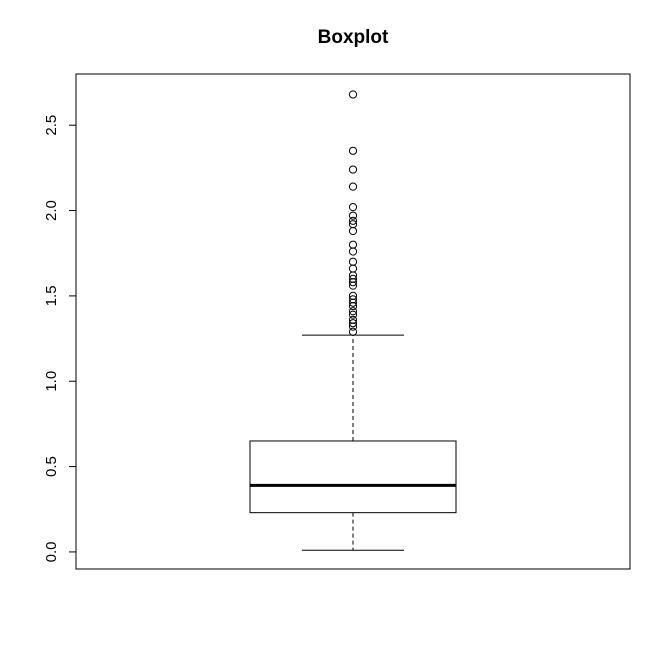  Describe the element at coordinates (51, 125) in the screenshot. I see `y-tick-label: 2.5` at that location.